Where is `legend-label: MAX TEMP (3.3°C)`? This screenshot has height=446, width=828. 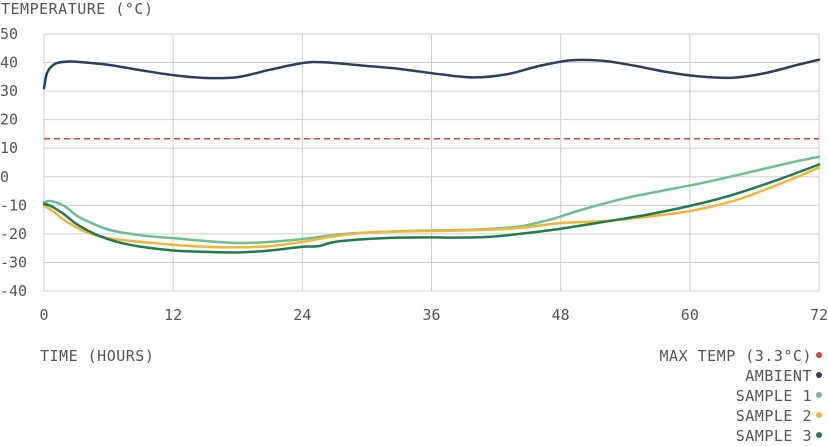 legend-label: MAX TEMP (3.3°C) is located at coordinates (735, 356).